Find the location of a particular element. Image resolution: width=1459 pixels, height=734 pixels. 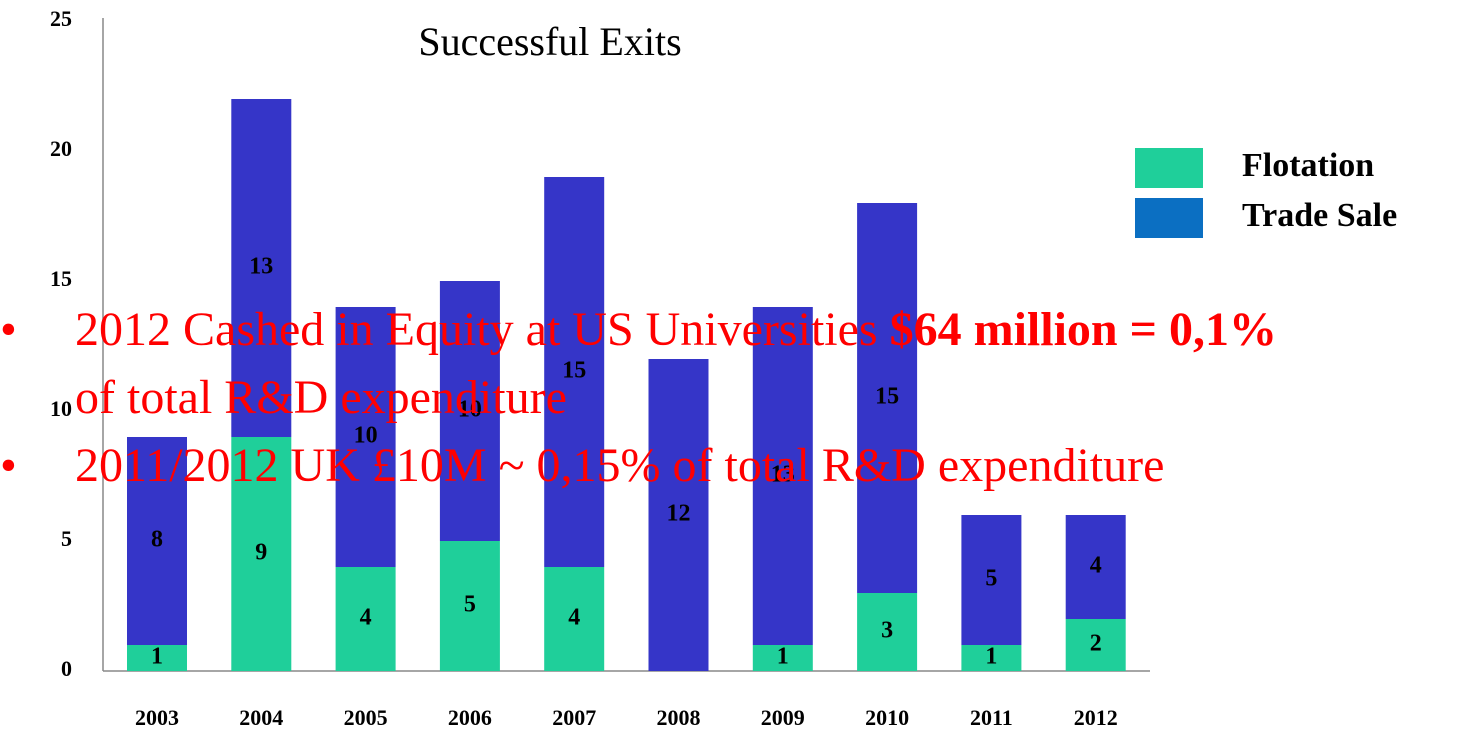

y-tick-label: 5 is located at coordinates (66, 538).